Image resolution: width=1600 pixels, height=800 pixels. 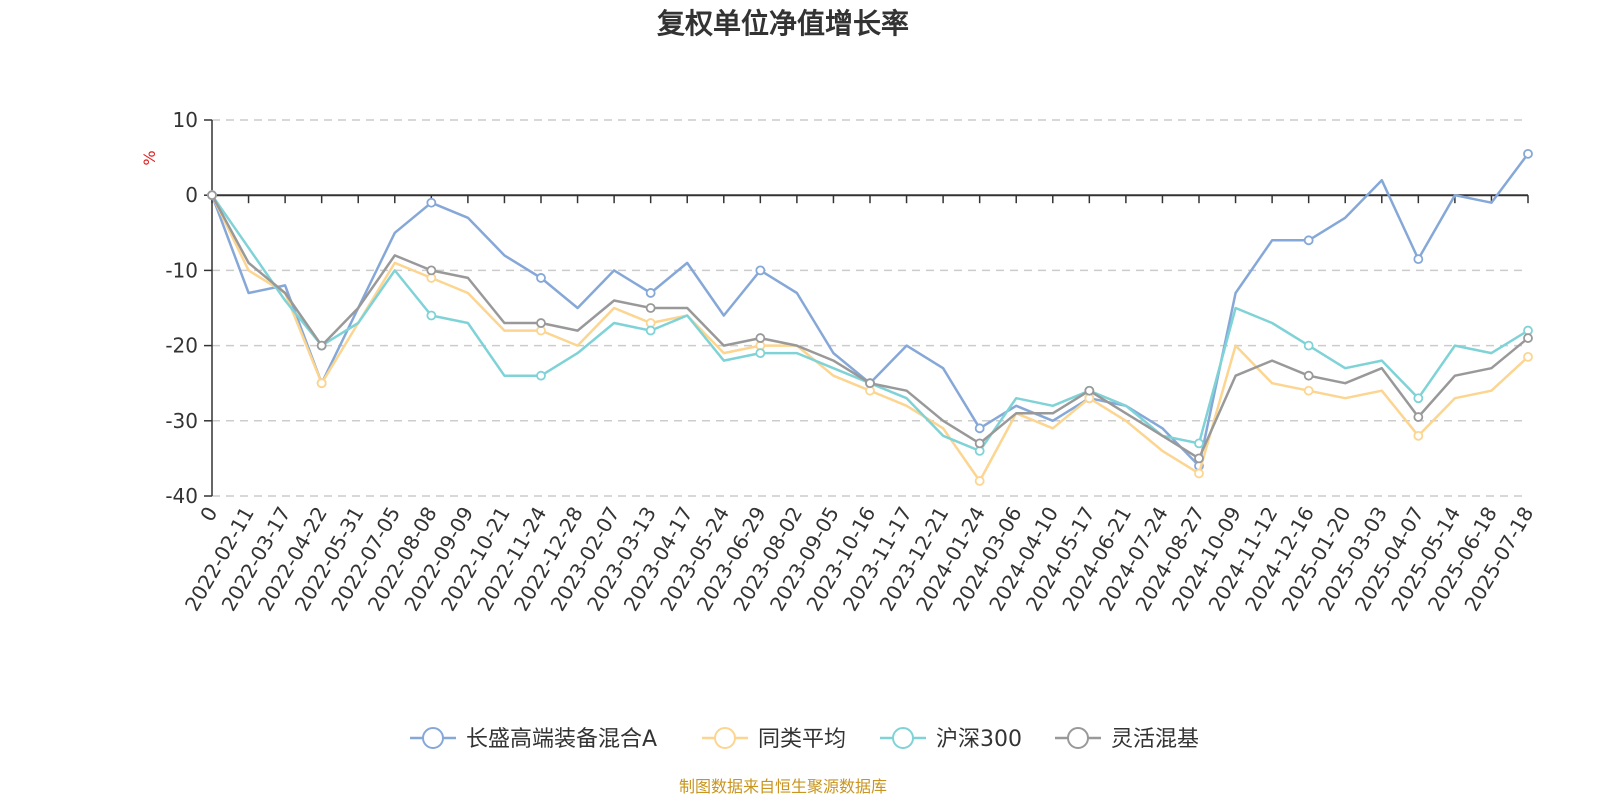 I want to click on legend-item-3: 沪深300, so click(x=951, y=739).